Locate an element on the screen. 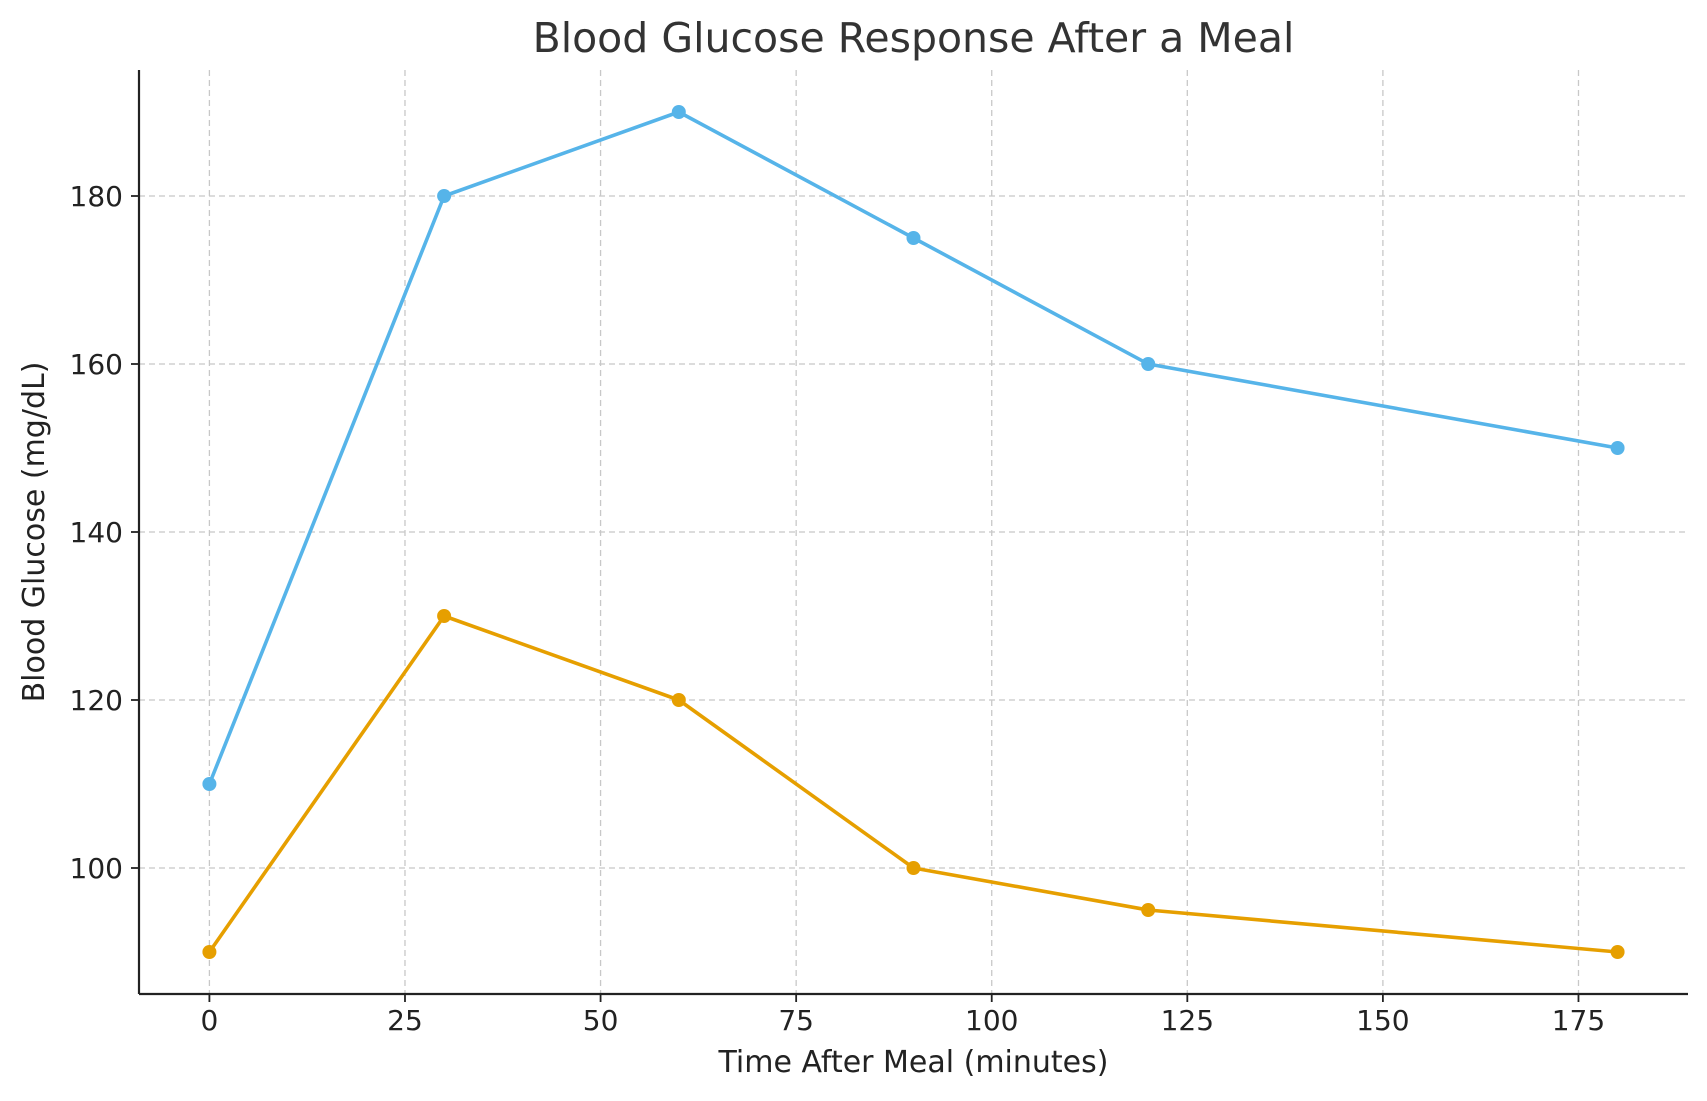 The height and width of the screenshot is (1101, 1707). x-tick-label: 0 is located at coordinates (209, 1020).